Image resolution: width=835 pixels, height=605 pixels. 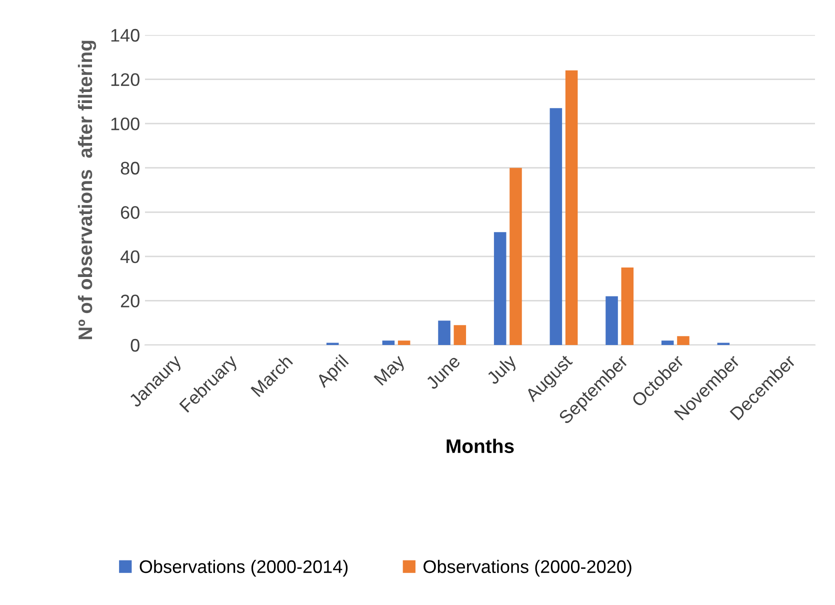 What do you see at coordinates (130, 257) in the screenshot?
I see `y-tick-label: 40` at bounding box center [130, 257].